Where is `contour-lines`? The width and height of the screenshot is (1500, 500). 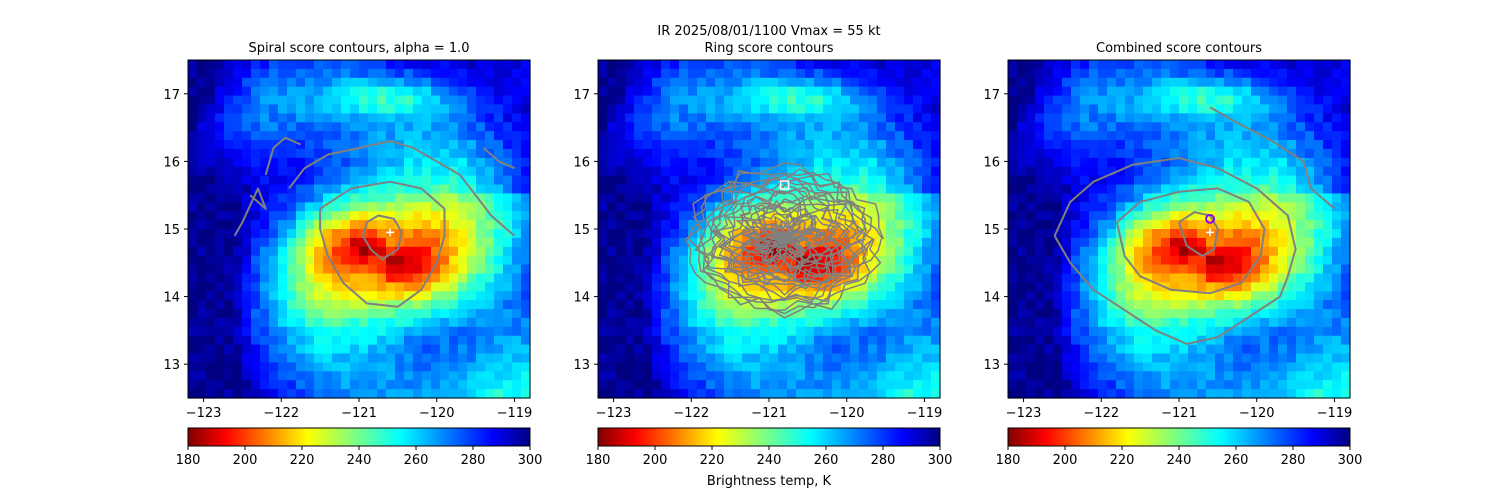
contour-lines is located at coordinates (784, 240).